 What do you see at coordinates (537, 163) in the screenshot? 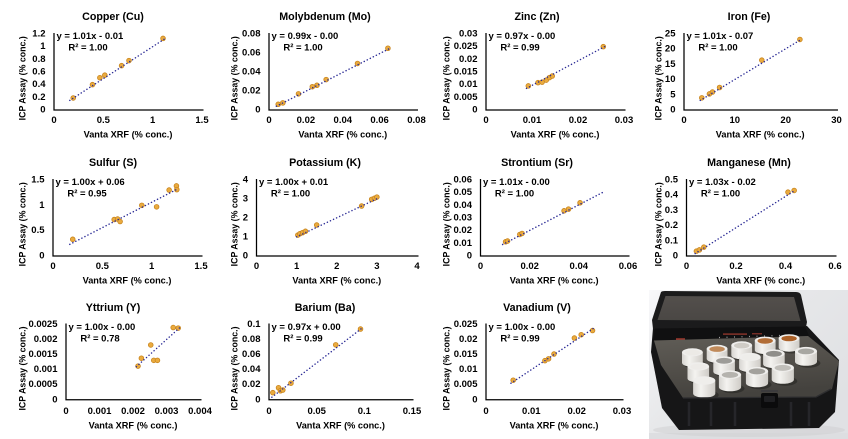
I see `svg-text: Strontium (Sr)` at bounding box center [537, 163].